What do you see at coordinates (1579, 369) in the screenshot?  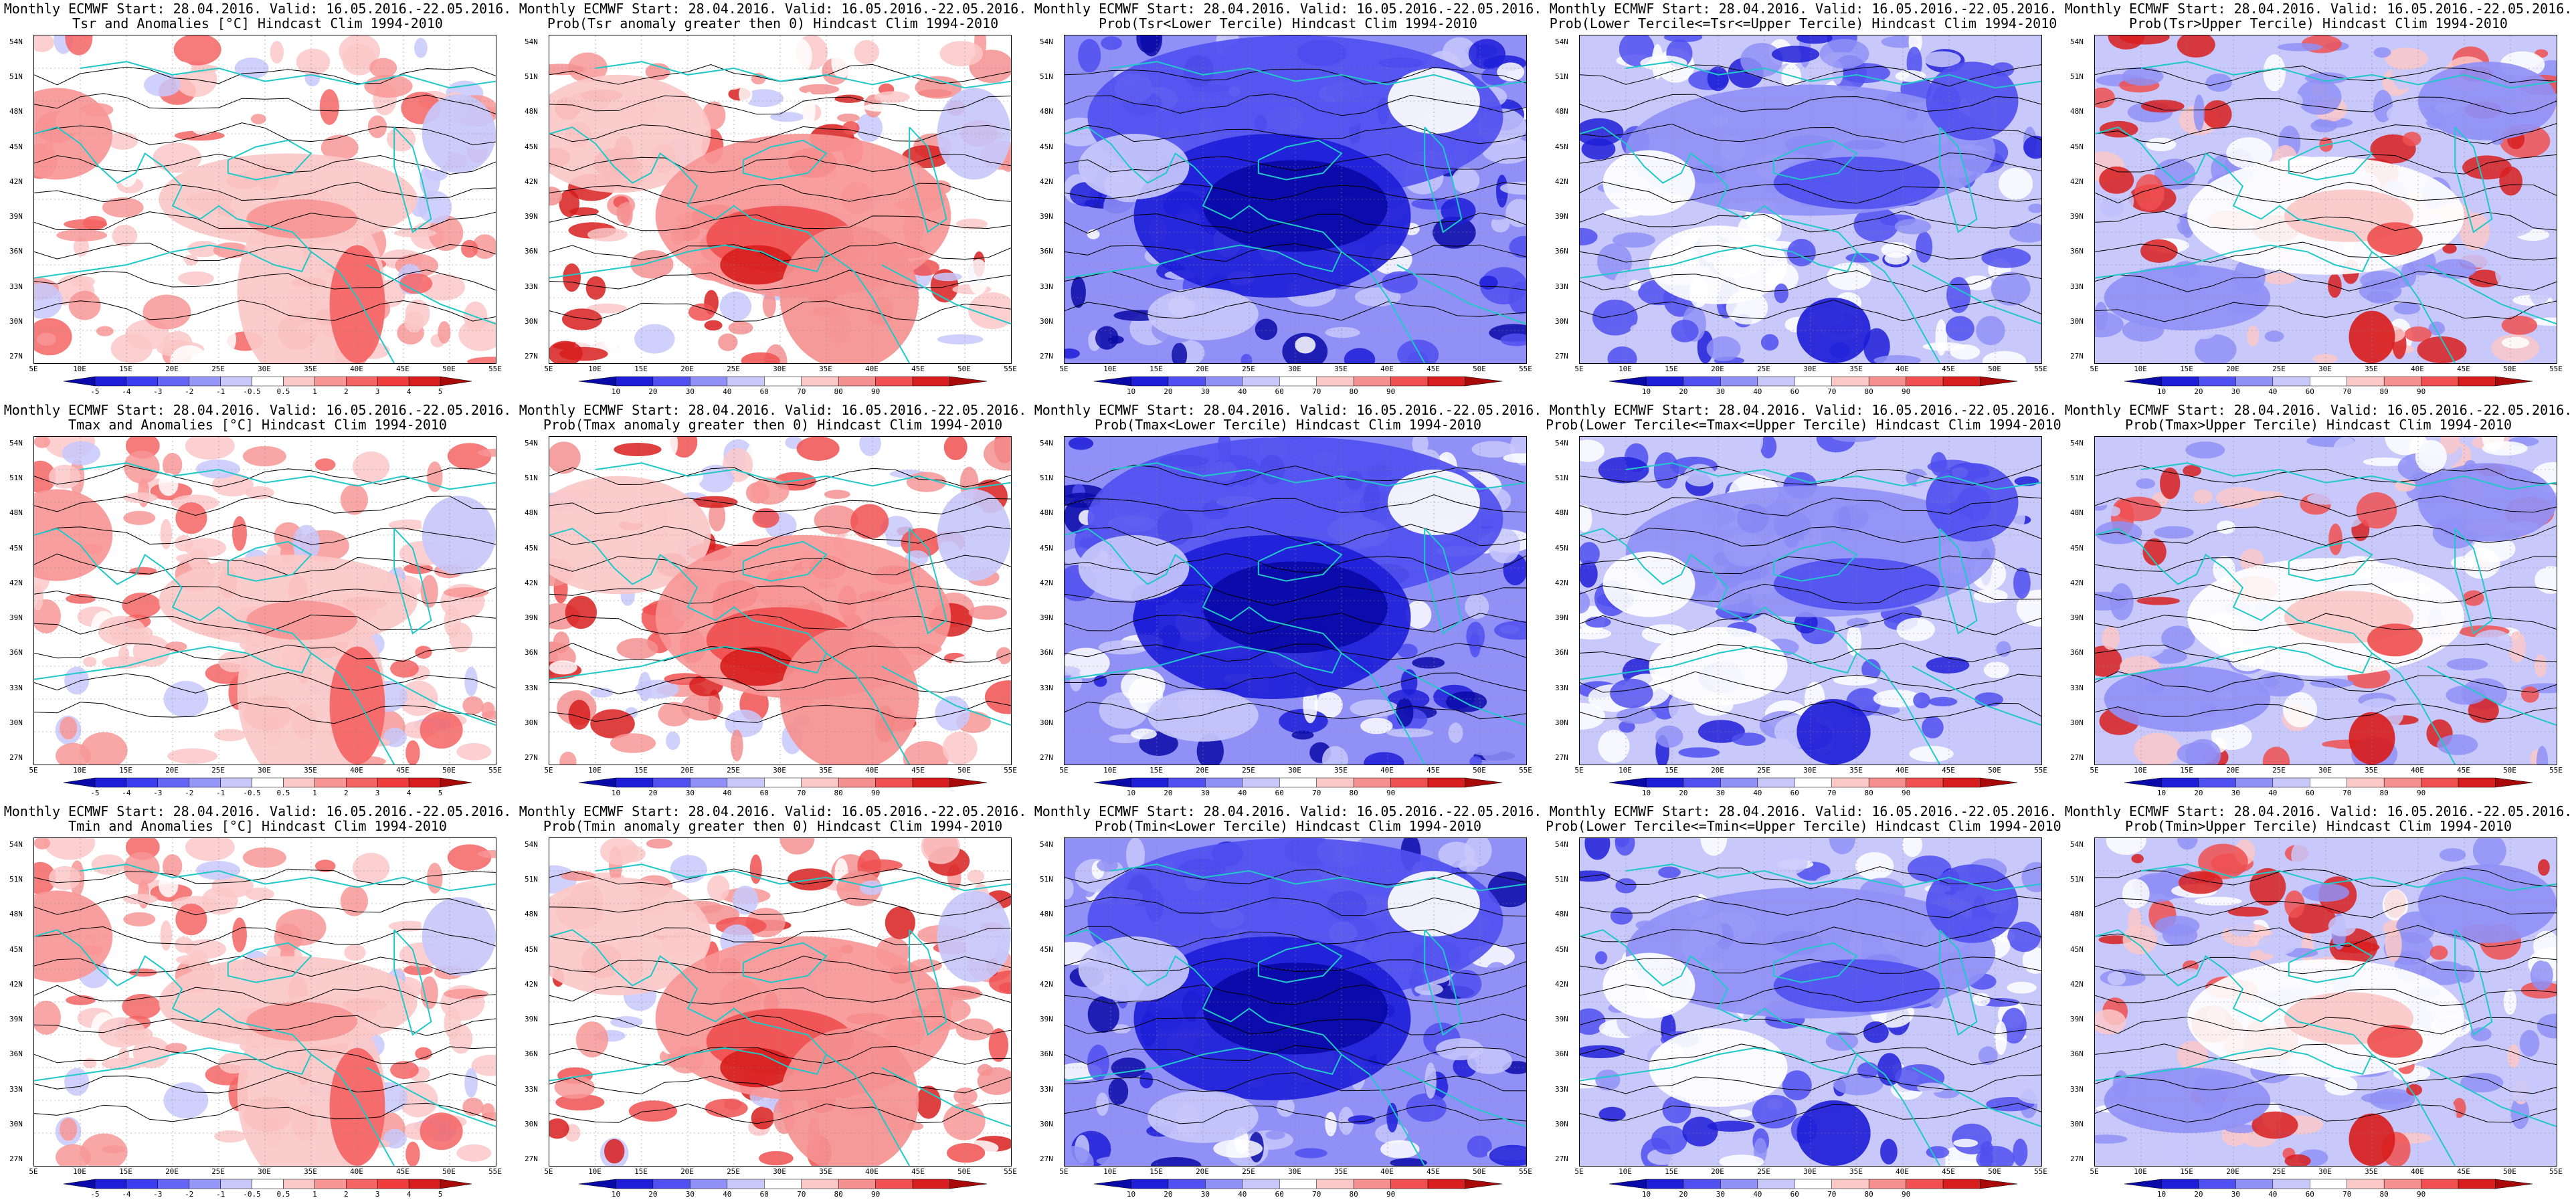 I see `longitude-label: 5E` at bounding box center [1579, 369].